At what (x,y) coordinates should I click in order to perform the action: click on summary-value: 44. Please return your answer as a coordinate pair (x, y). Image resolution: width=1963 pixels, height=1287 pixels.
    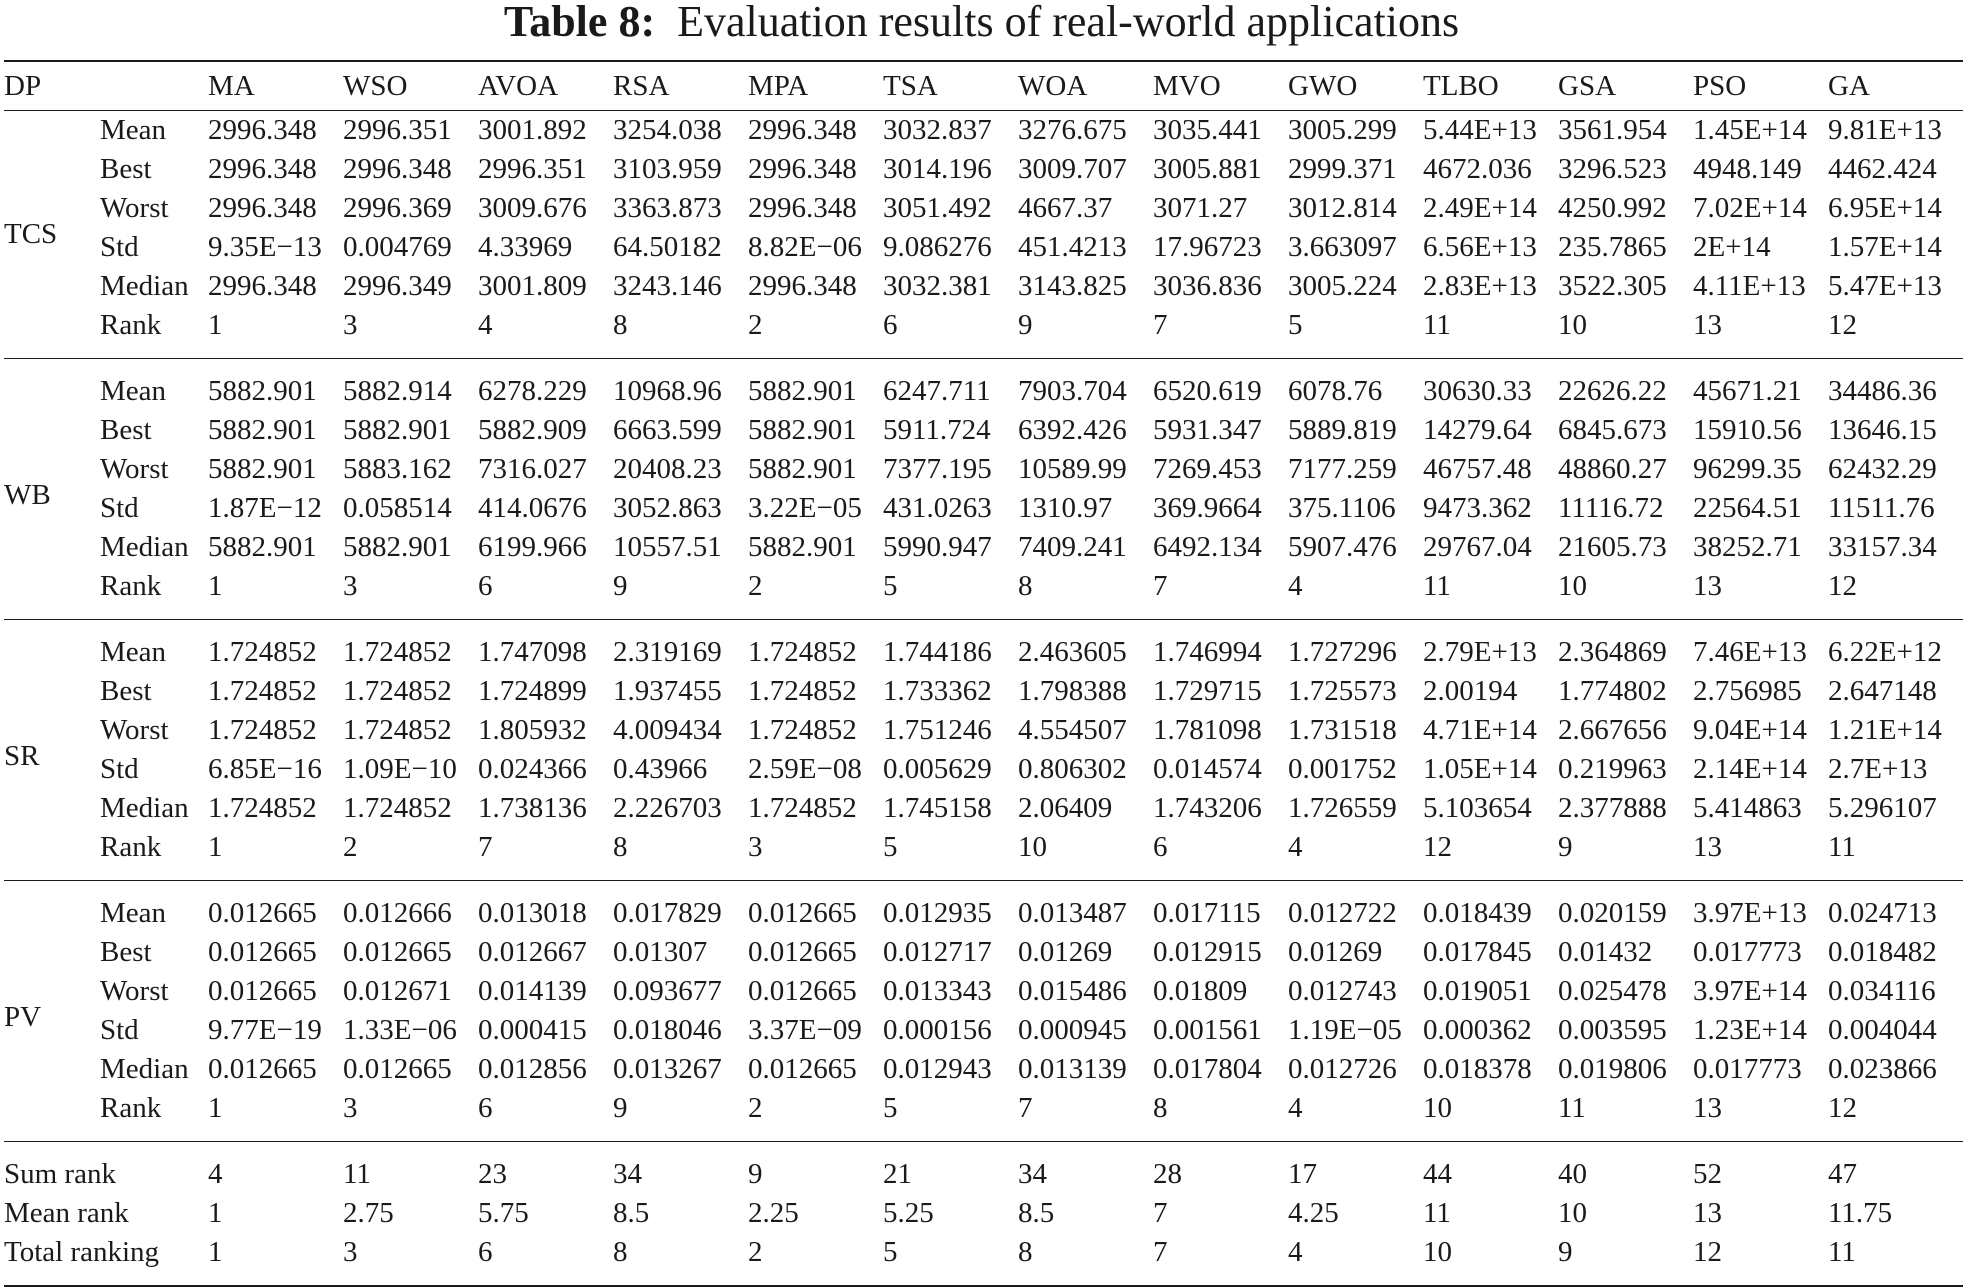
    Looking at the image, I should click on (1490, 1167).